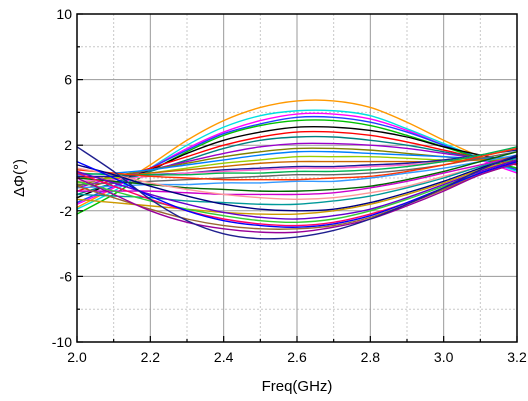 The image size is (528, 401). I want to click on y-tick-label: 2, so click(68, 145).